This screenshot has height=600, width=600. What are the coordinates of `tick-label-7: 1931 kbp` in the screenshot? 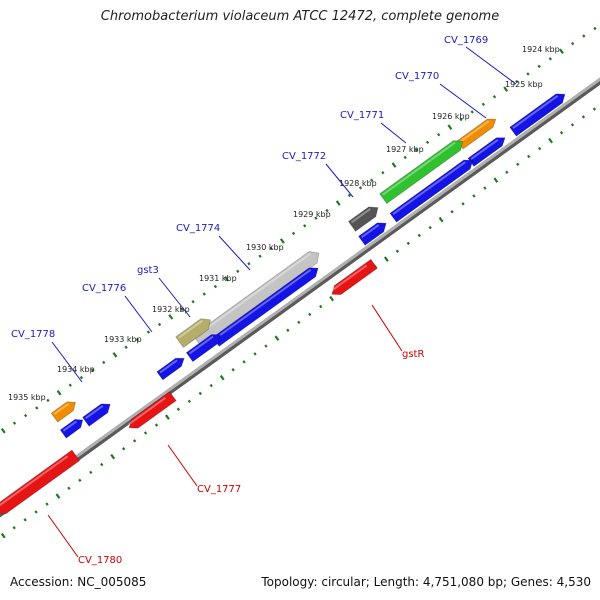 It's located at (218, 278).